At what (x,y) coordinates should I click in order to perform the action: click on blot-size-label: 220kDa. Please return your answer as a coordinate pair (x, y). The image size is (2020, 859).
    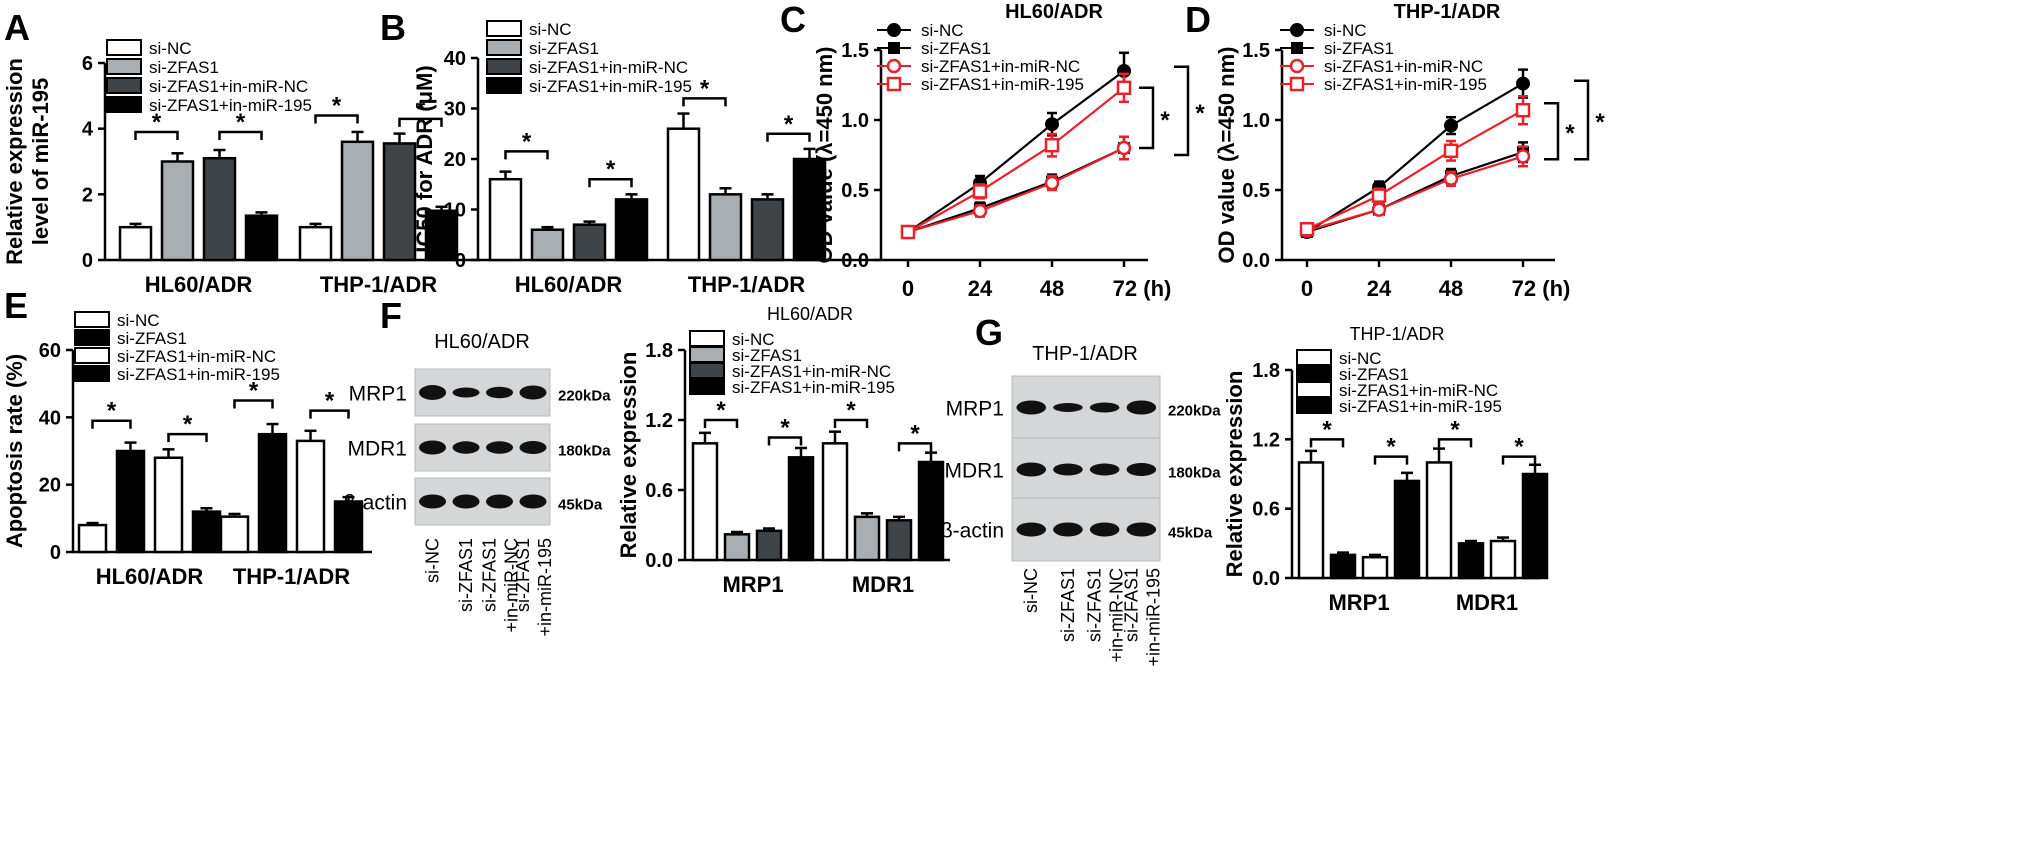
    Looking at the image, I should click on (1194, 411).